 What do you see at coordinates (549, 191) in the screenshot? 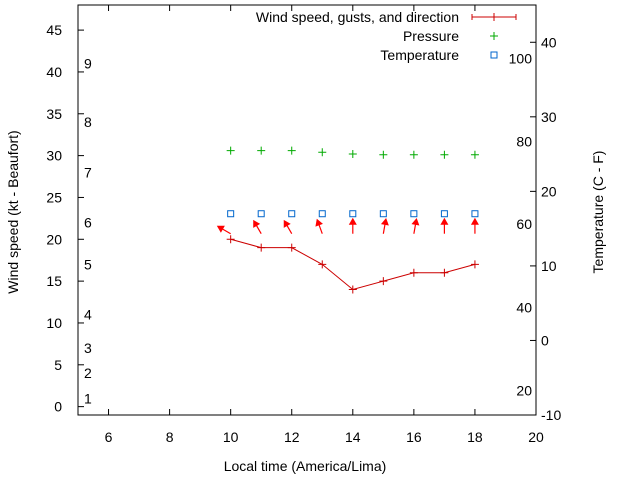
I see `y-right-tick-label: 20` at bounding box center [549, 191].